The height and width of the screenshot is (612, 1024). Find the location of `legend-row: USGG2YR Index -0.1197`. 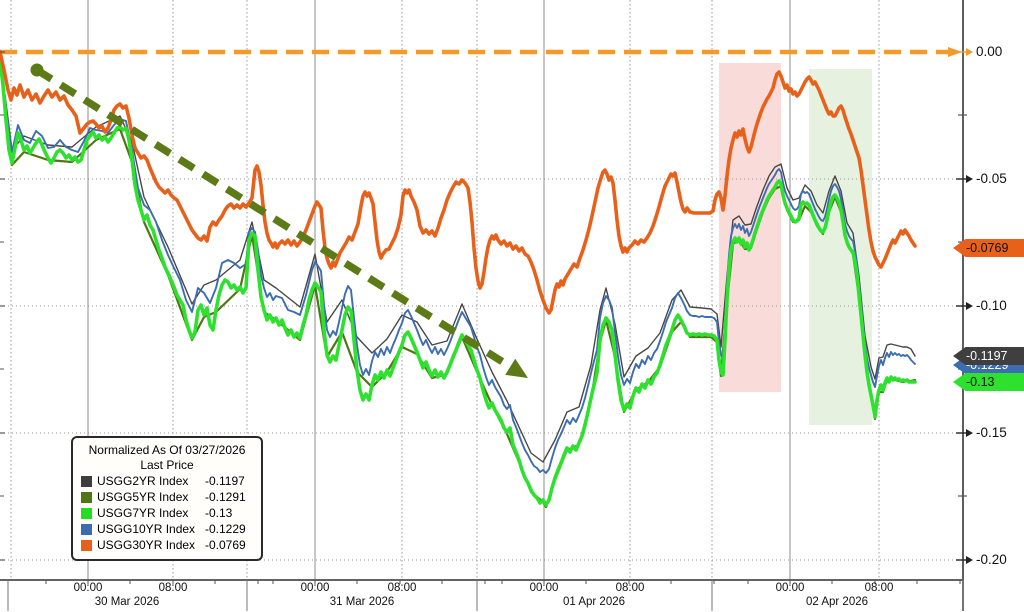

legend-row: USGG2YR Index -0.1197 is located at coordinates (167, 481).